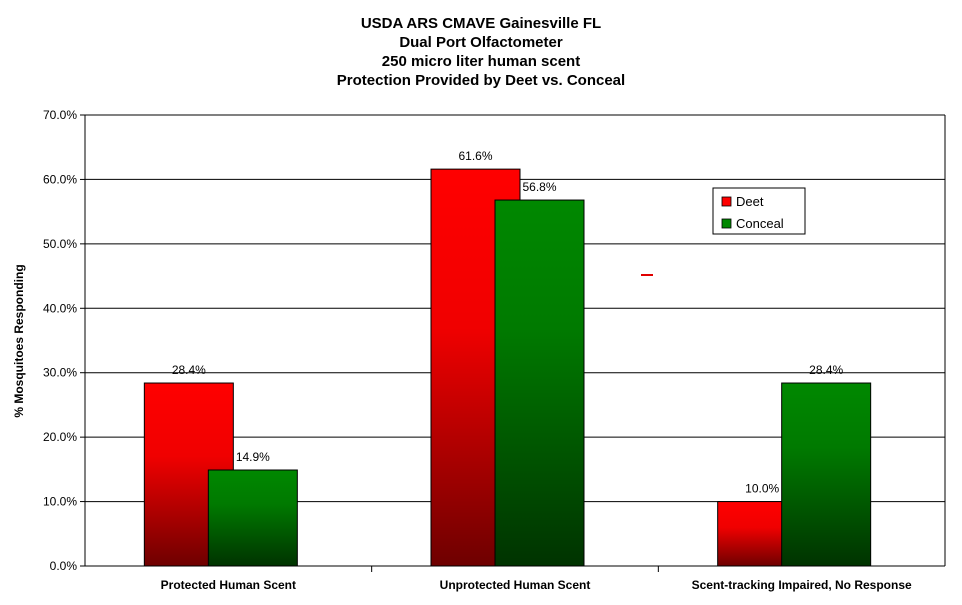 The height and width of the screenshot is (605, 962). I want to click on title-line-2: Dual Port Olfactometer, so click(481, 42).